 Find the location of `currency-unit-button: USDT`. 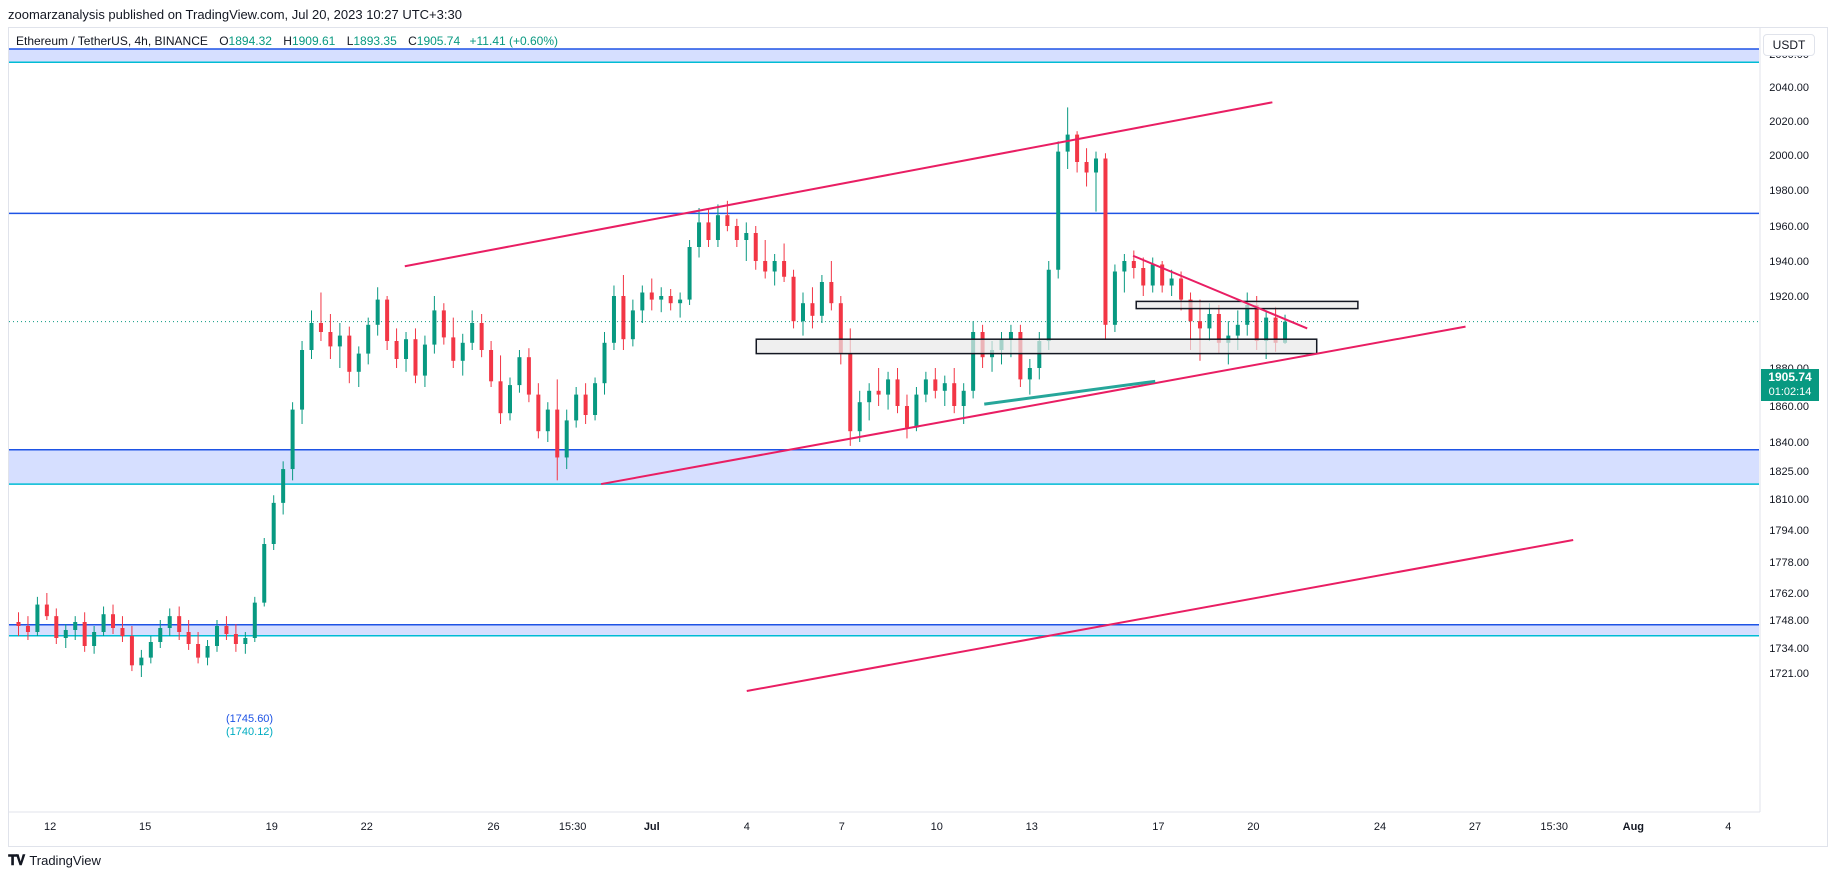

currency-unit-button: USDT is located at coordinates (1789, 45).